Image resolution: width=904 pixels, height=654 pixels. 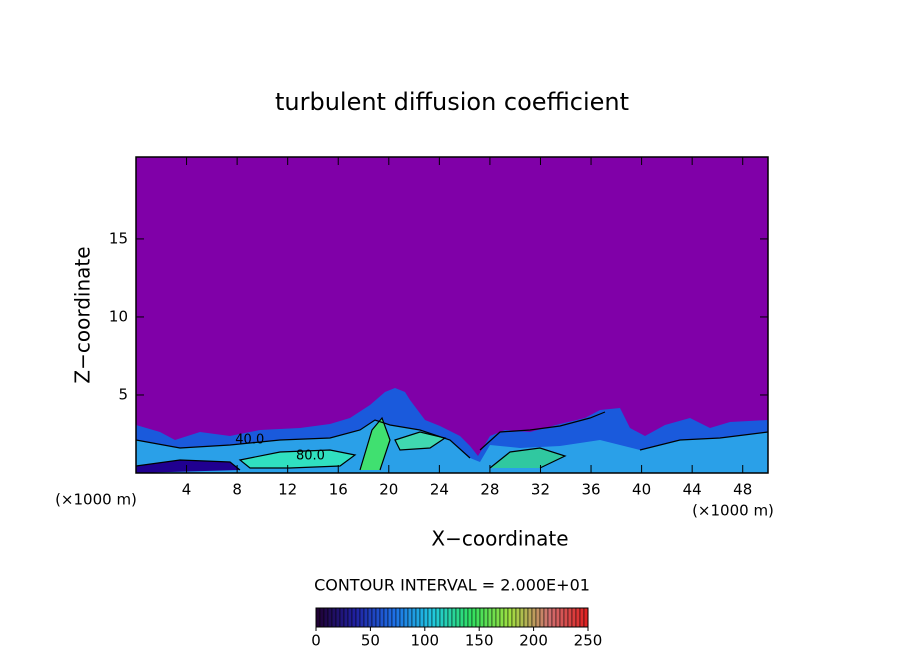 What do you see at coordinates (249, 440) in the screenshot?
I see `contour-label: 40.0` at bounding box center [249, 440].